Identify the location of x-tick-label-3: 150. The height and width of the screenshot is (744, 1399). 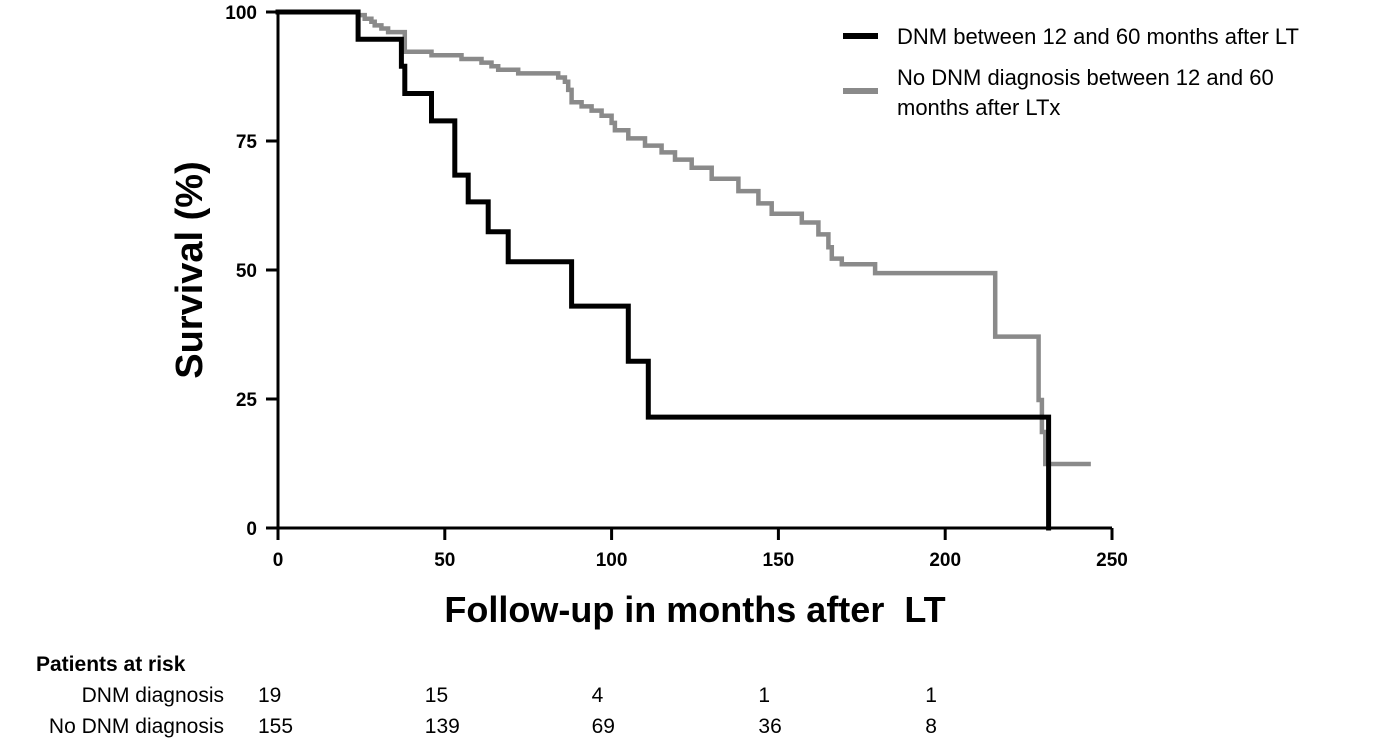
(779, 560).